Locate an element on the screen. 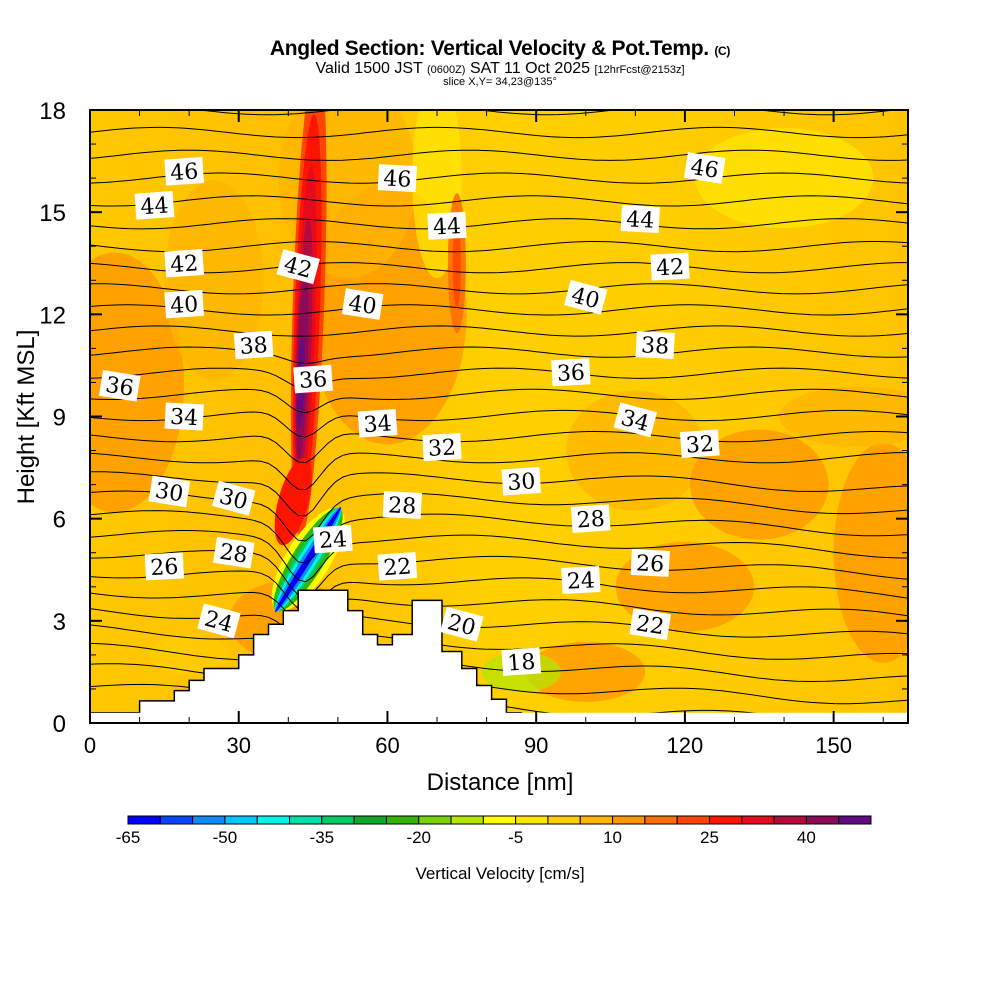 The width and height of the screenshot is (1000, 1000). y-tick-label: 18 is located at coordinates (52, 111).